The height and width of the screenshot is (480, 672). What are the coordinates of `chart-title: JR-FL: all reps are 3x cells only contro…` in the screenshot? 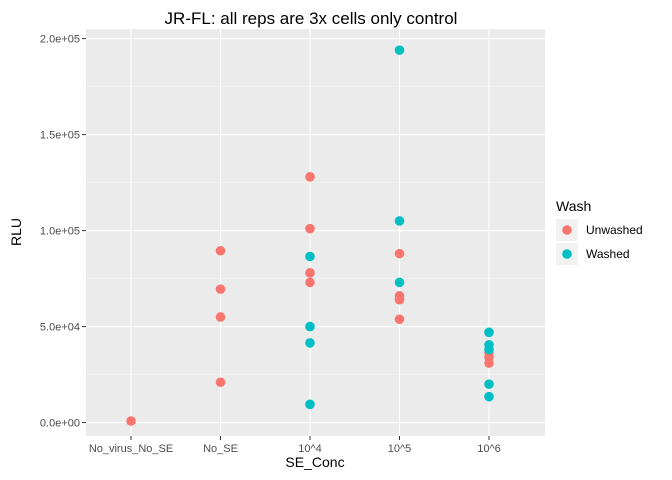 It's located at (311, 18).